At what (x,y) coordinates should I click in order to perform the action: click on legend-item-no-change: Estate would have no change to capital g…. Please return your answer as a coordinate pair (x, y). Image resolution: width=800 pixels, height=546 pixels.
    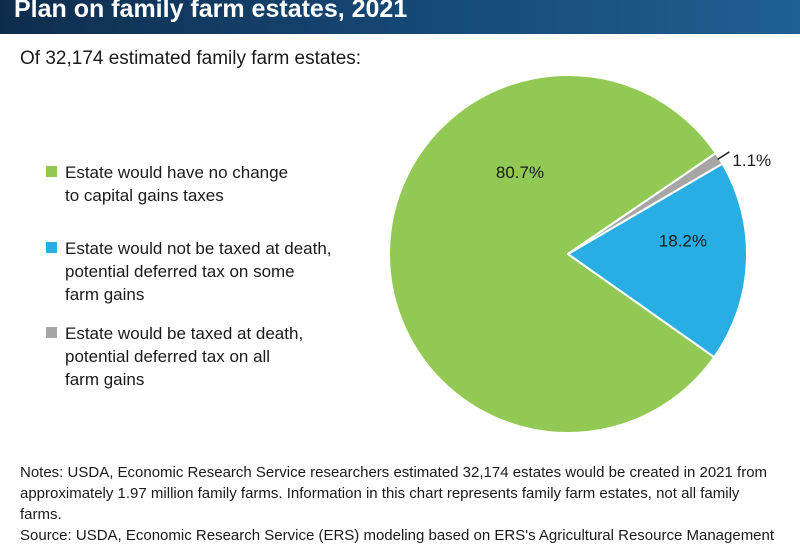
    Looking at the image, I should click on (167, 184).